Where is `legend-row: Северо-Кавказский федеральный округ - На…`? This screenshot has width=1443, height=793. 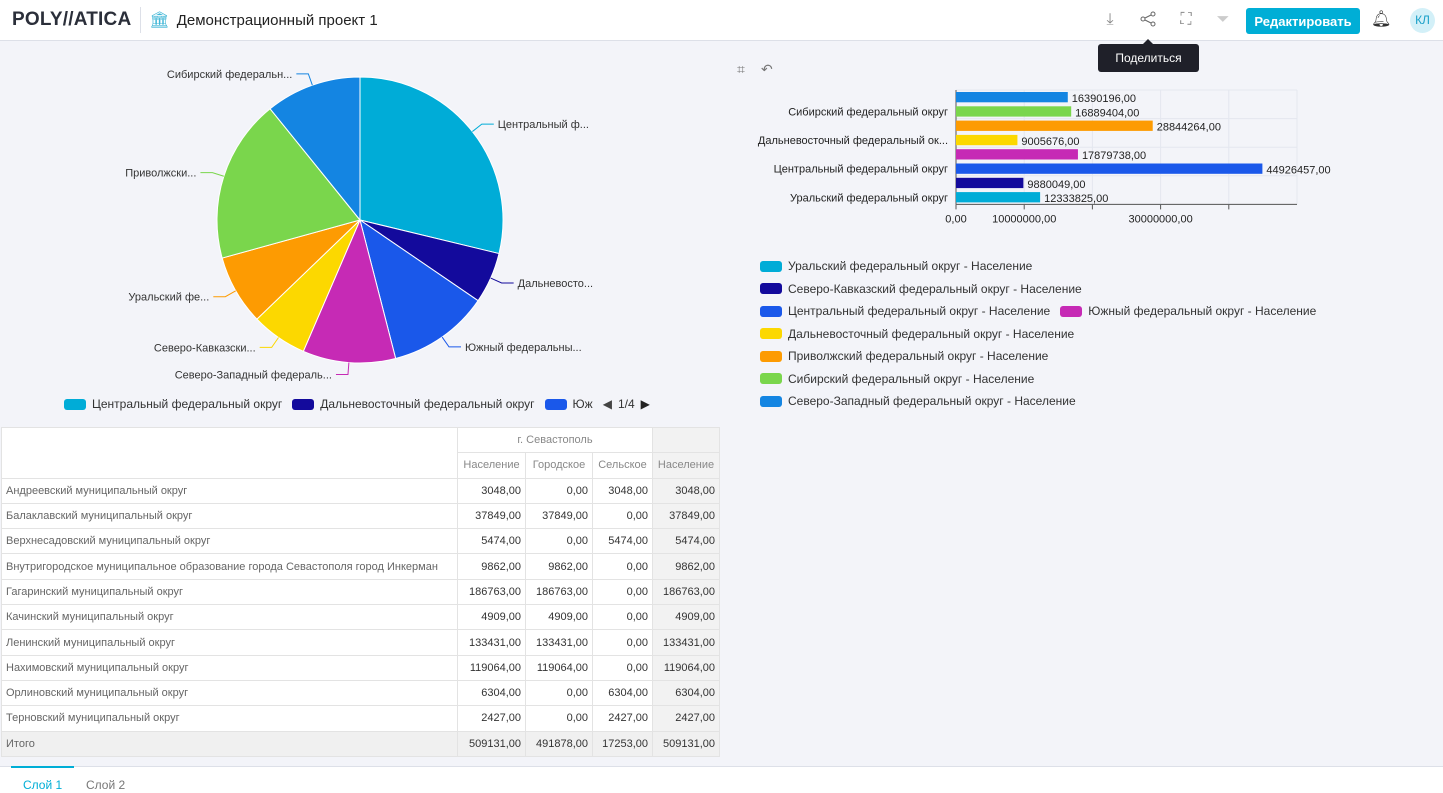
legend-row: Северо-Кавказский федеральный округ - На… is located at coordinates (1043, 289).